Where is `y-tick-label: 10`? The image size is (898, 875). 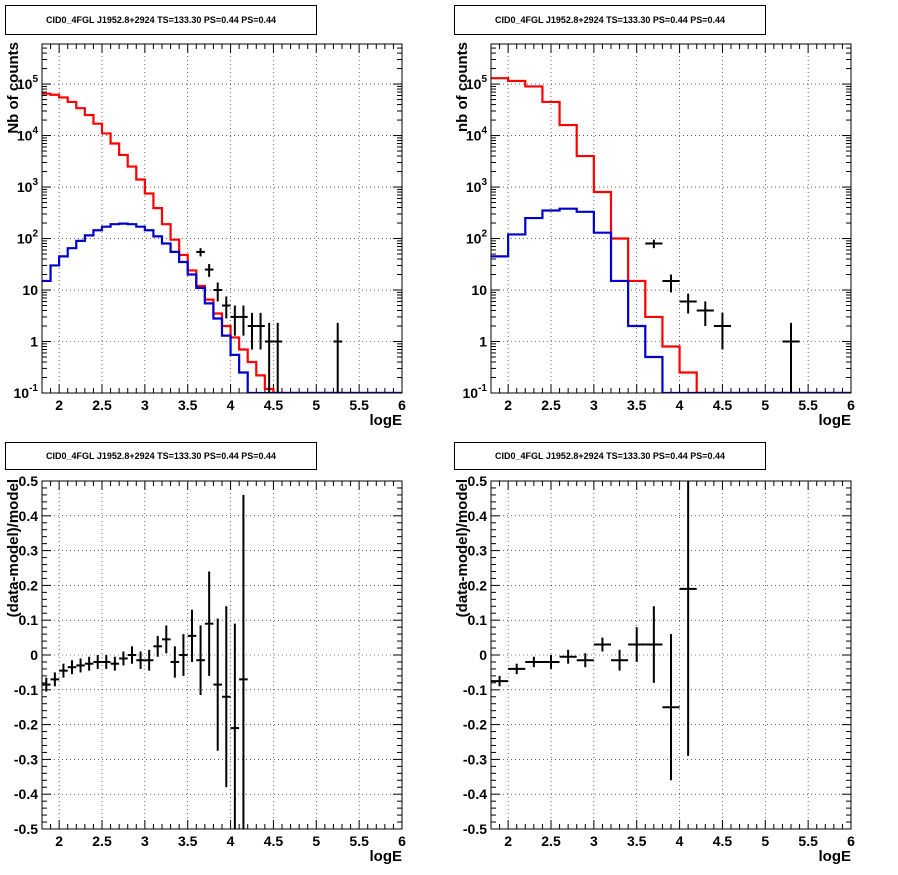 y-tick-label: 10 is located at coordinates (30, 290).